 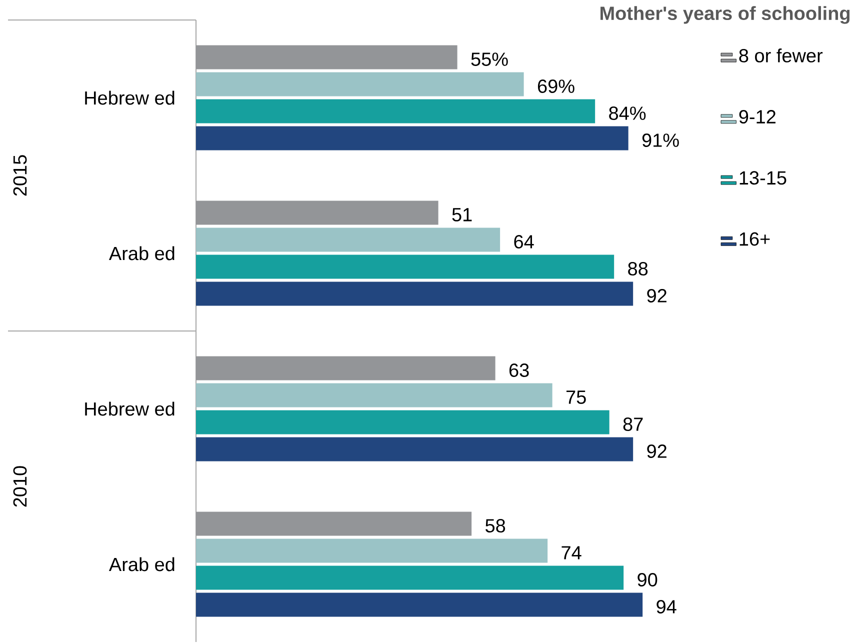 I want to click on legend-title: Mother's years of schooling, so click(x=725, y=15).